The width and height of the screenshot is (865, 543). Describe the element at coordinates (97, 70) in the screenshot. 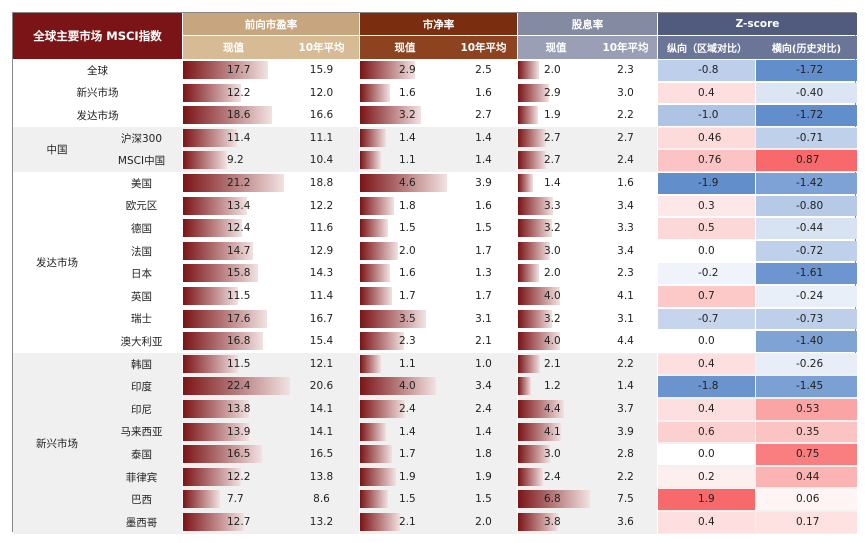

I see `market-name: 全球` at that location.